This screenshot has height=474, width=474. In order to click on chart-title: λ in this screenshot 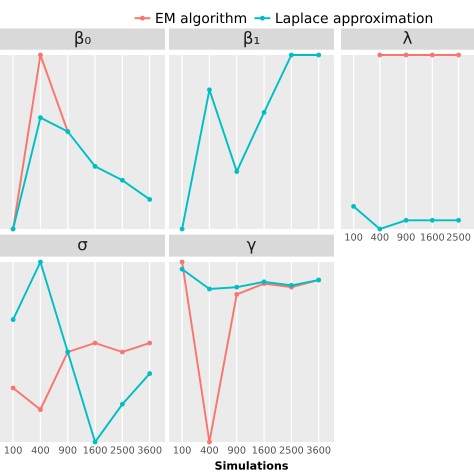, I will do `click(407, 37)`.